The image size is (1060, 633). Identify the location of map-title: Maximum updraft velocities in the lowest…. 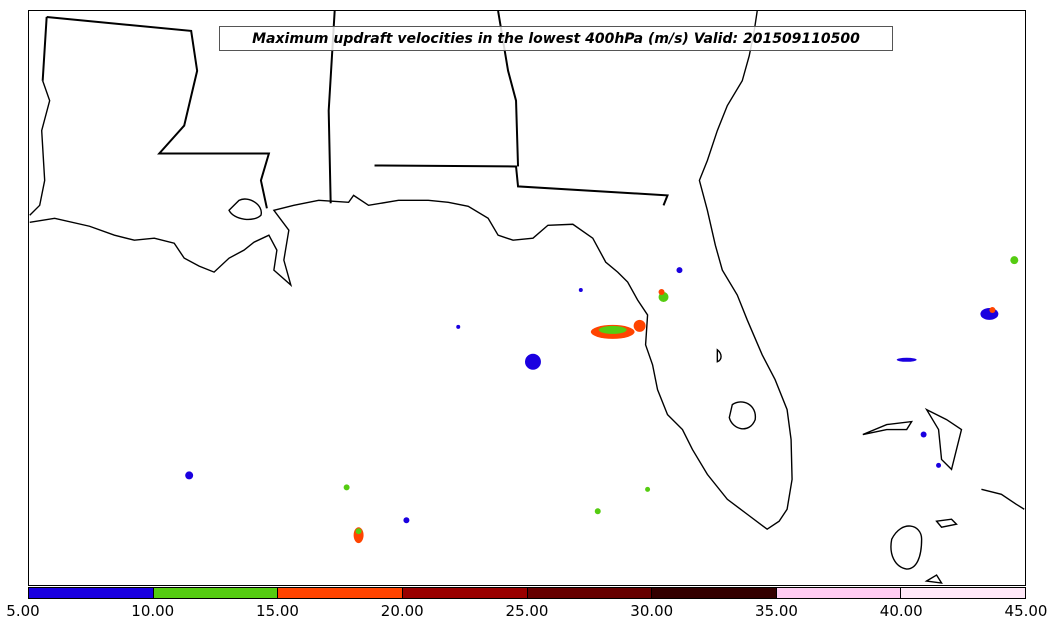
(556, 38).